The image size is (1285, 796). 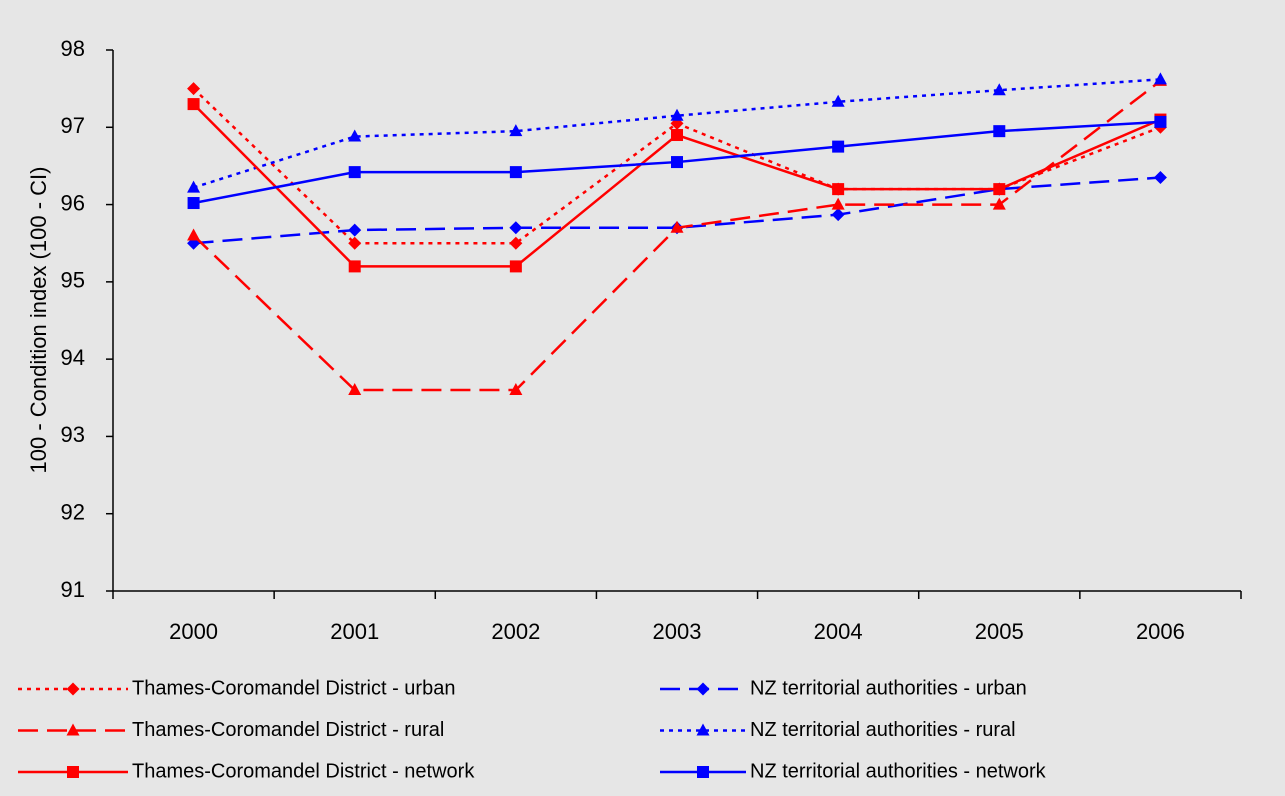 I want to click on x-tick-label: 2000, so click(x=193, y=631).